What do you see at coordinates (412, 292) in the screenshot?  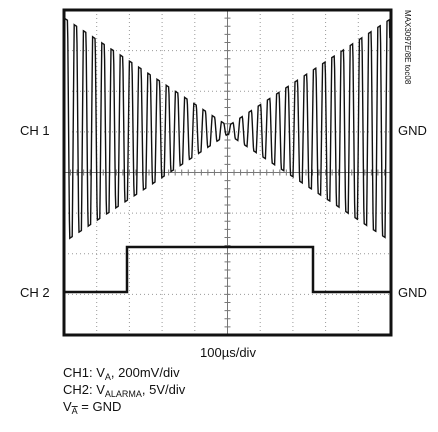 I see `gnd2-label: GND` at bounding box center [412, 292].